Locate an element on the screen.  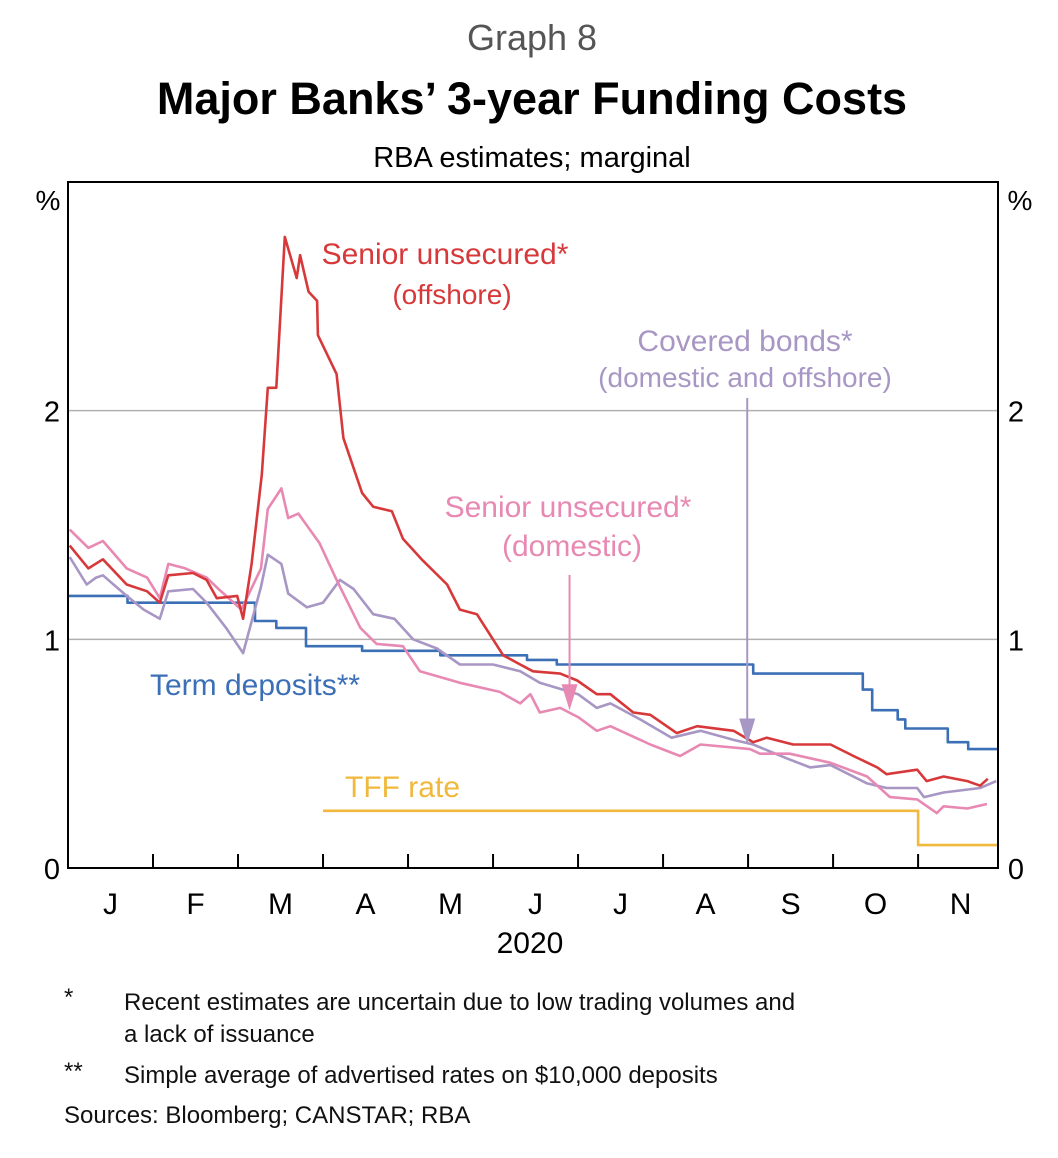
footnote-2-mark: ** is located at coordinates (73, 1071).